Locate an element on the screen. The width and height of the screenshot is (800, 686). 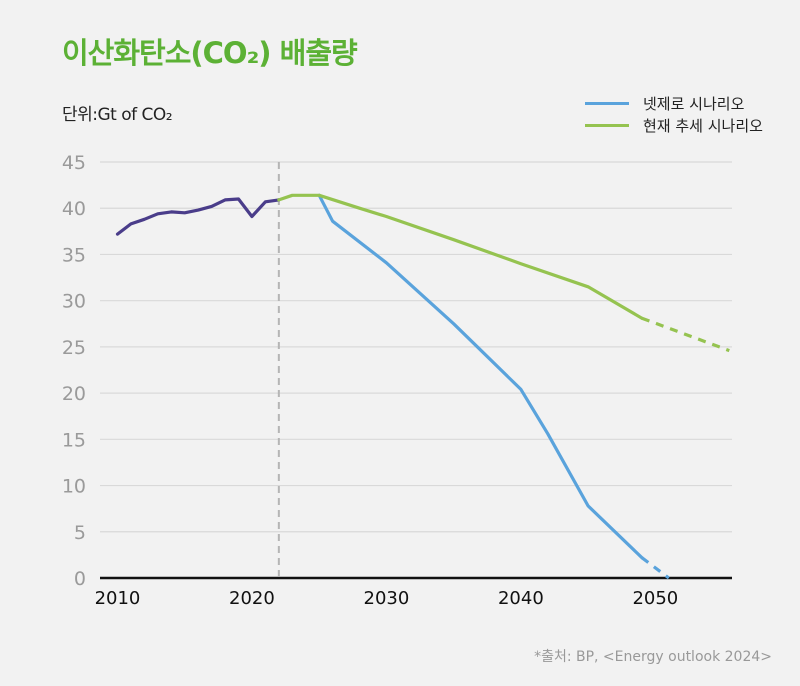
chart-title: 이산화탄소(CO₂) 배출량 is located at coordinates (210, 53).